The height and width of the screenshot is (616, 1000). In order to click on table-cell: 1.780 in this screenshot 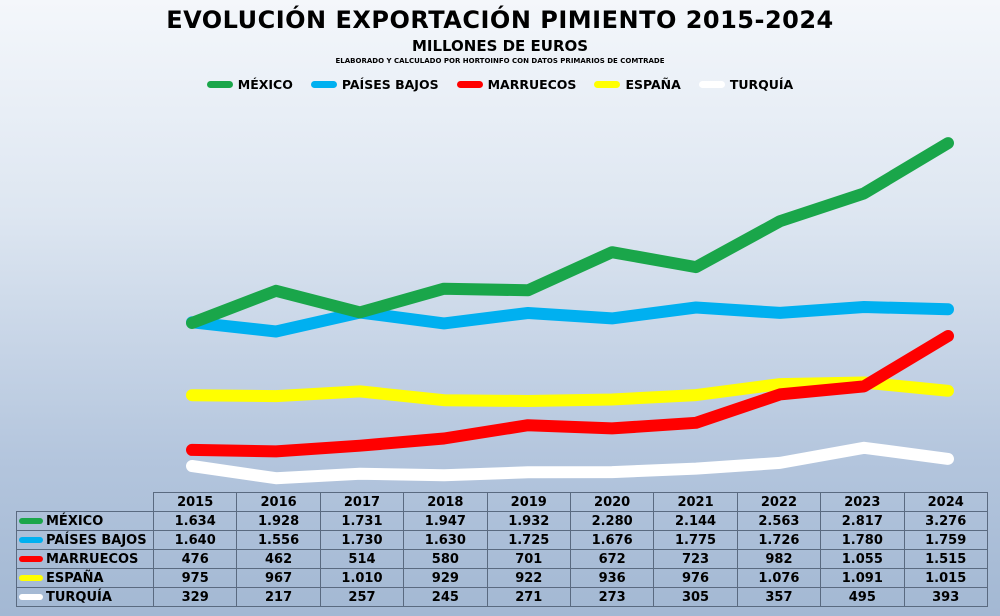, I will do `click(862, 540)`.